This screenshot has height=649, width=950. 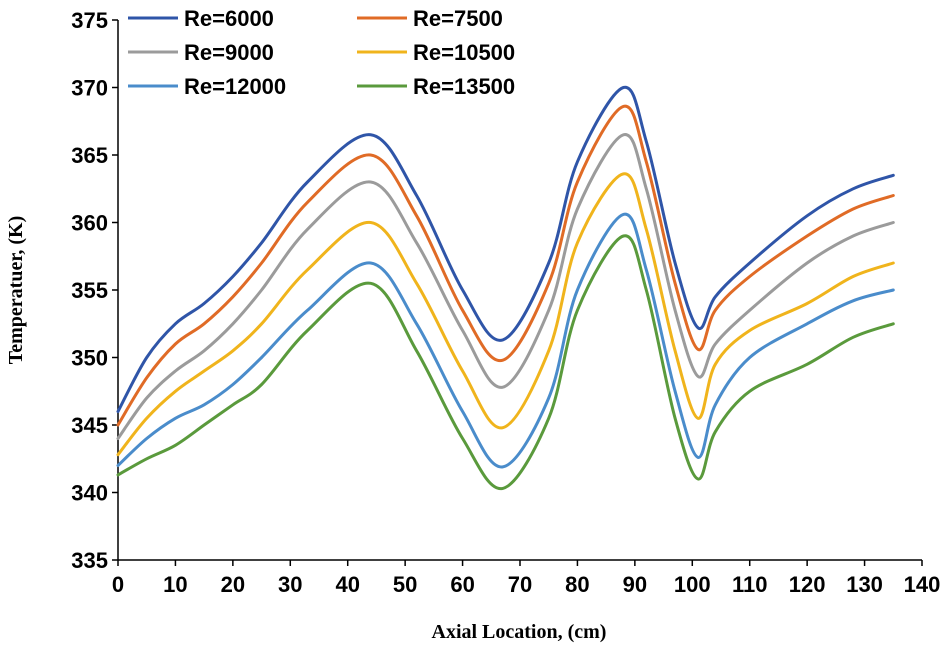 I want to click on legend-label-re-6000: Re=6000, so click(x=229, y=18).